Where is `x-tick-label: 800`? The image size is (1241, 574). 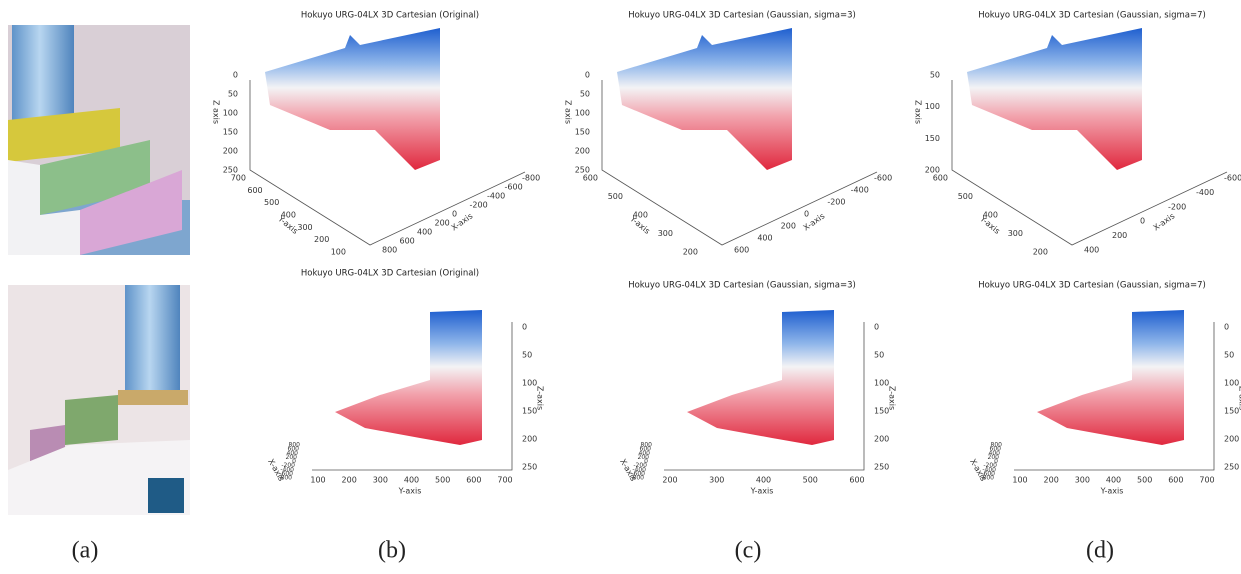 x-tick-label: 800 is located at coordinates (389, 250).